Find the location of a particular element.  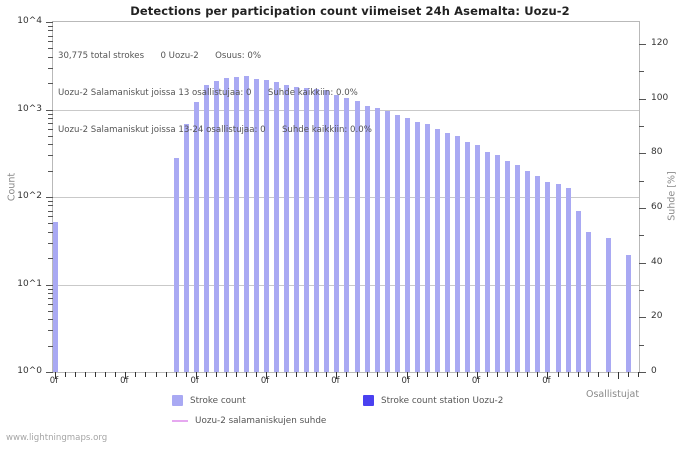

legend-item-ratio: Uozu-2 salamaniskujen suhde is located at coordinates (249, 421).